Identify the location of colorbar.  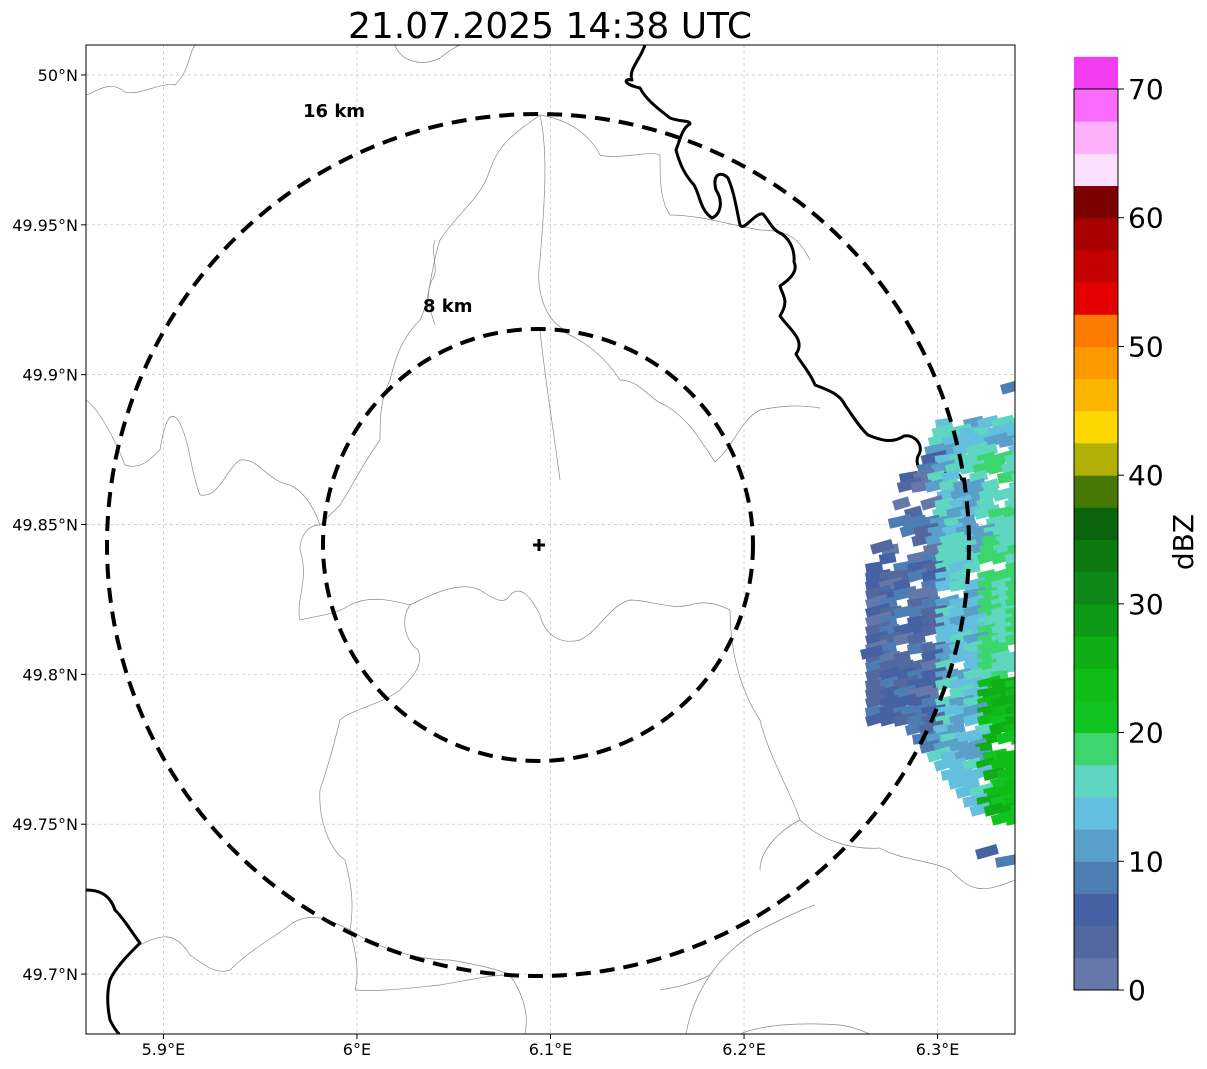
(1096, 523).